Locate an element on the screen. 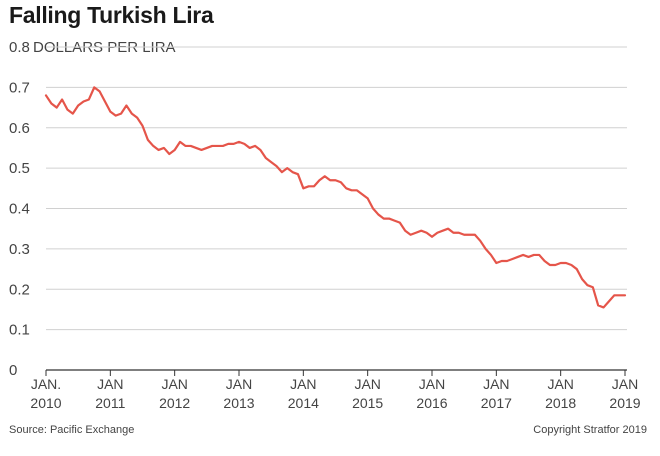 The height and width of the screenshot is (456, 660). x-tick-label: 2019 is located at coordinates (624, 403).